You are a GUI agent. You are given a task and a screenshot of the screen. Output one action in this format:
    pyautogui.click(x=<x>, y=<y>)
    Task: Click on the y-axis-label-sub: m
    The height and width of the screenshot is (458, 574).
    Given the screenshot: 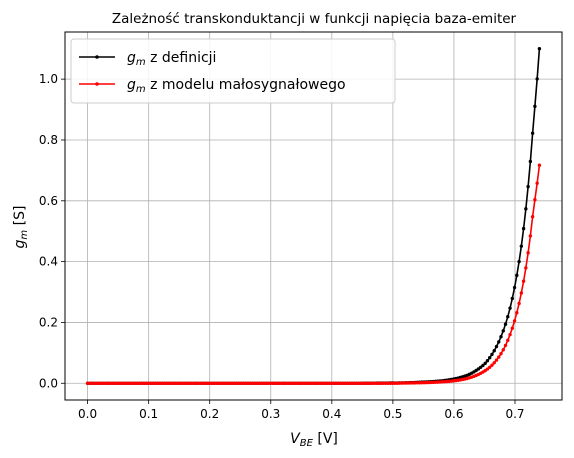 What is the action you would take?
    pyautogui.click(x=24, y=235)
    